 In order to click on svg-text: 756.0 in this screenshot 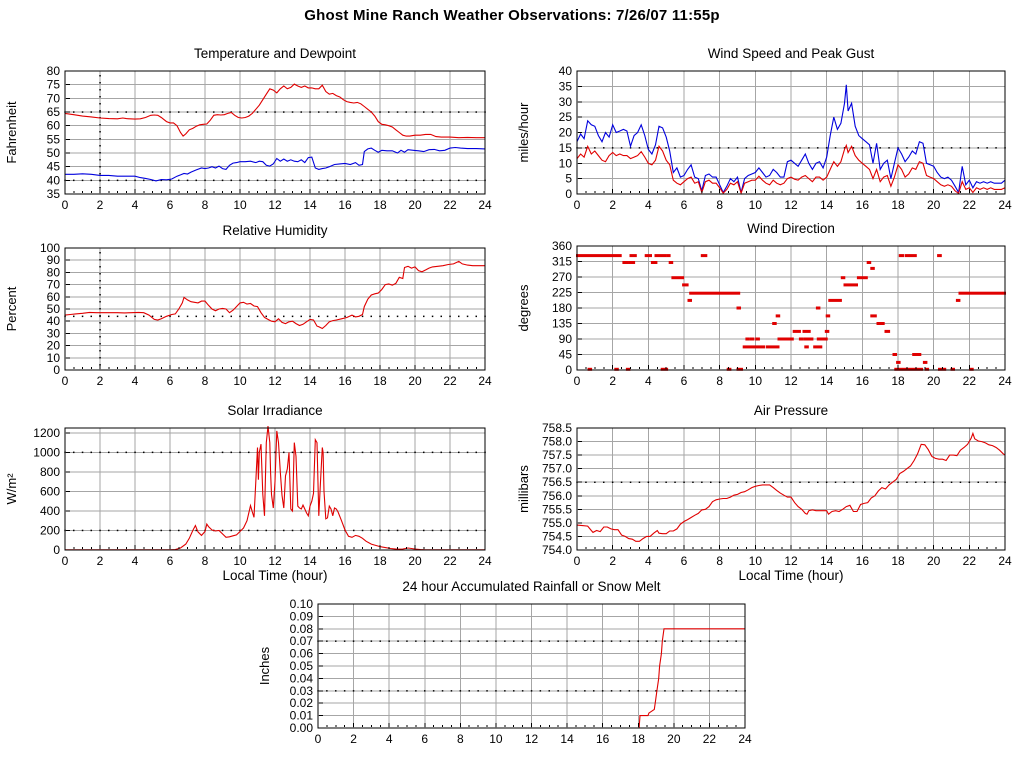, I will do `click(557, 496)`.